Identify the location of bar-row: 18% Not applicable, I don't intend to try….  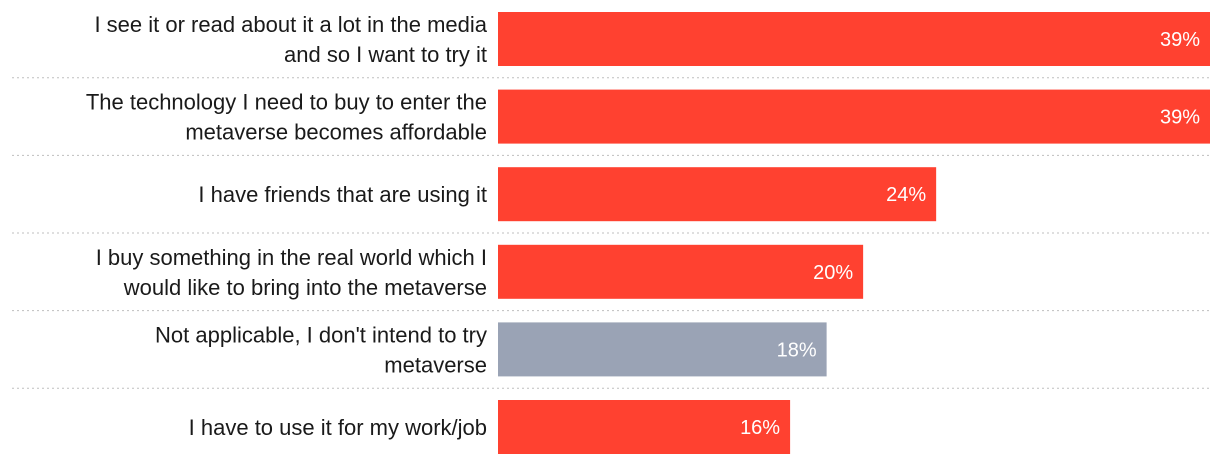
(491, 349).